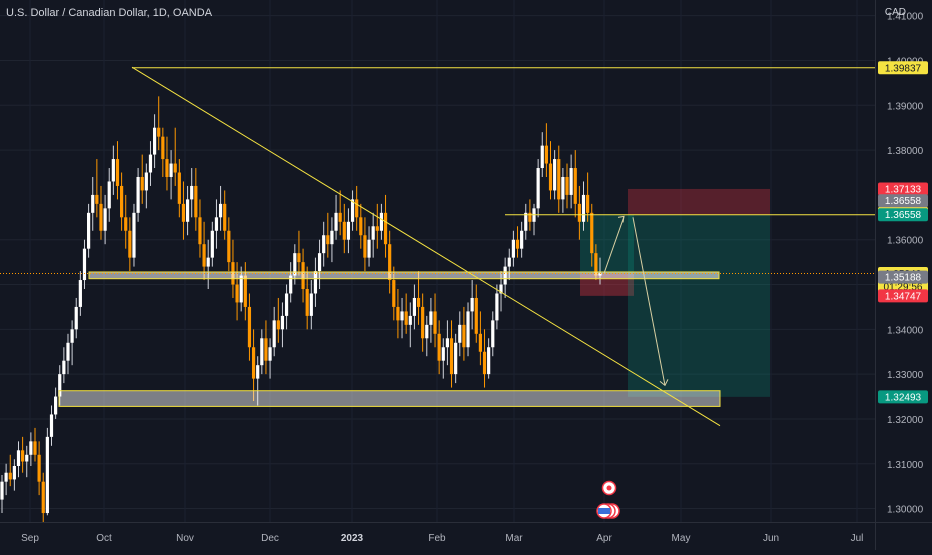  I want to click on time-tick-label: Dec, so click(270, 538).